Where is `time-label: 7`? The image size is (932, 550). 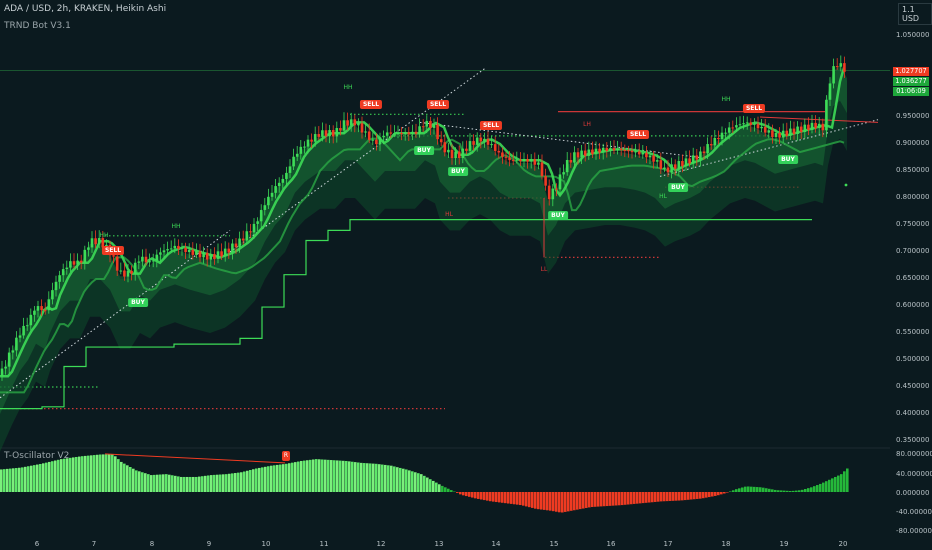
time-label: 7 is located at coordinates (94, 544).